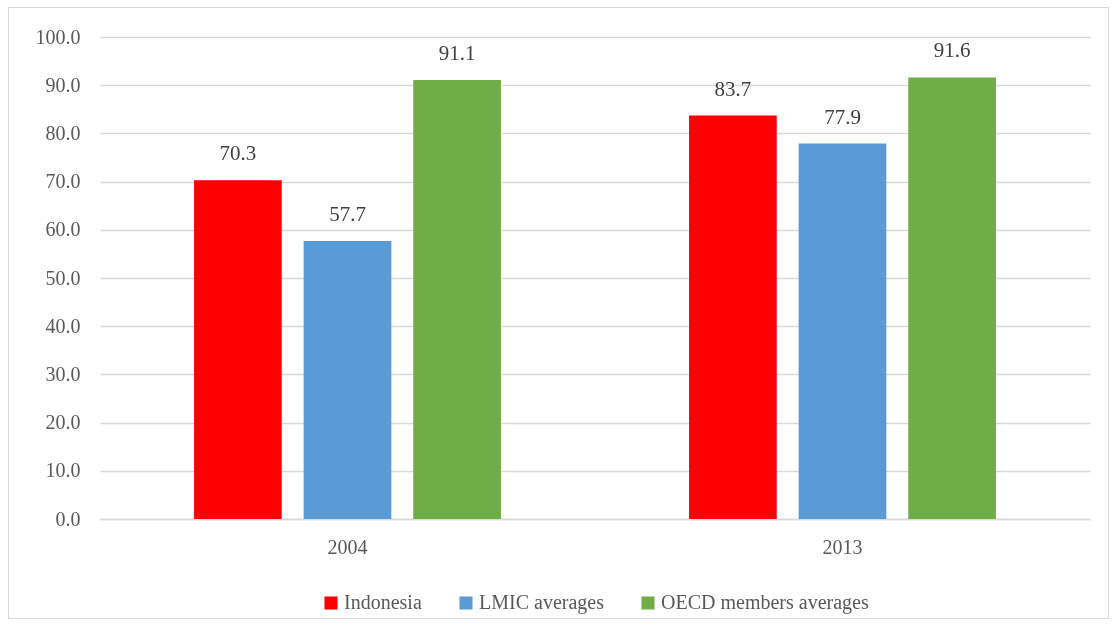  I want to click on legend-label: OECD members averages, so click(765, 602).